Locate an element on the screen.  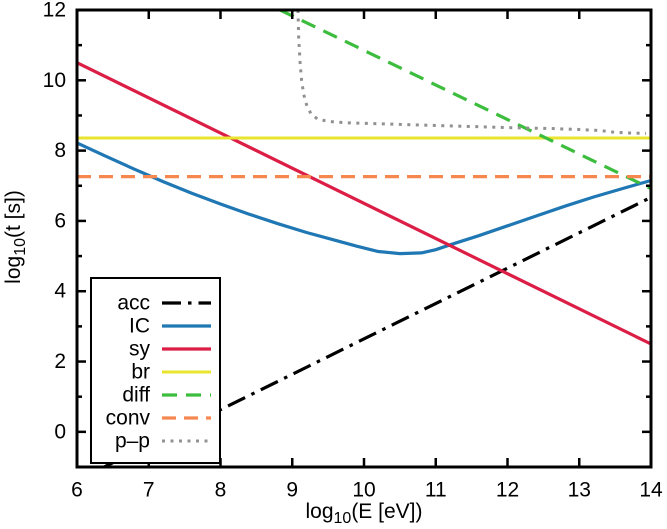
y-axis-label: log10(t [s]) is located at coordinates (16, 237).